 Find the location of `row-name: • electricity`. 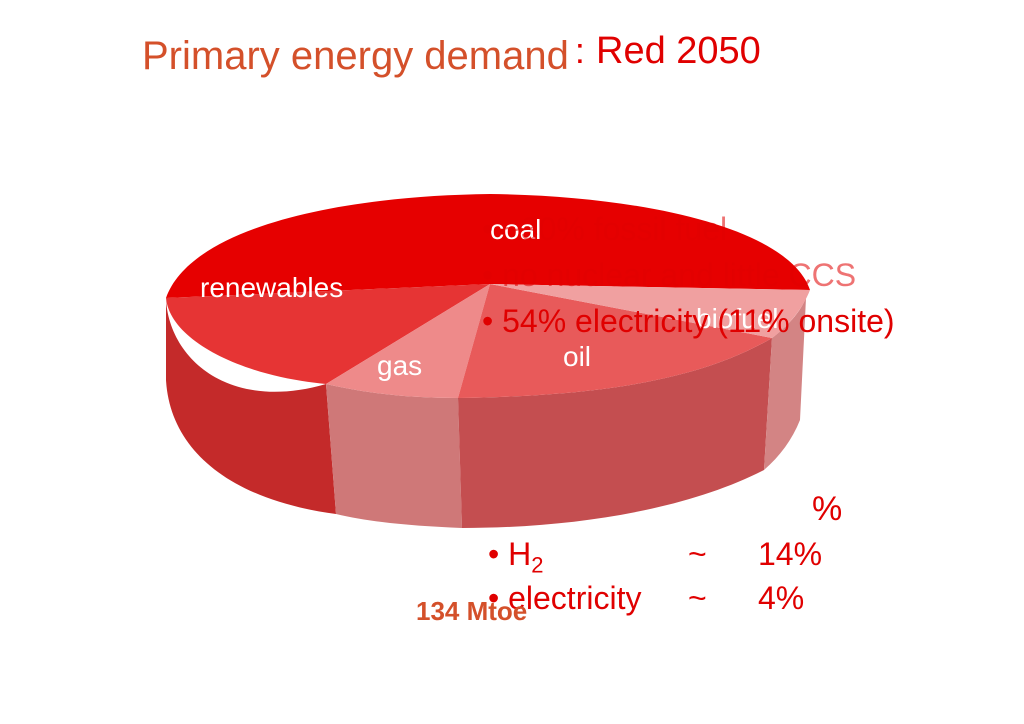

row-name: • electricity is located at coordinates (565, 598).